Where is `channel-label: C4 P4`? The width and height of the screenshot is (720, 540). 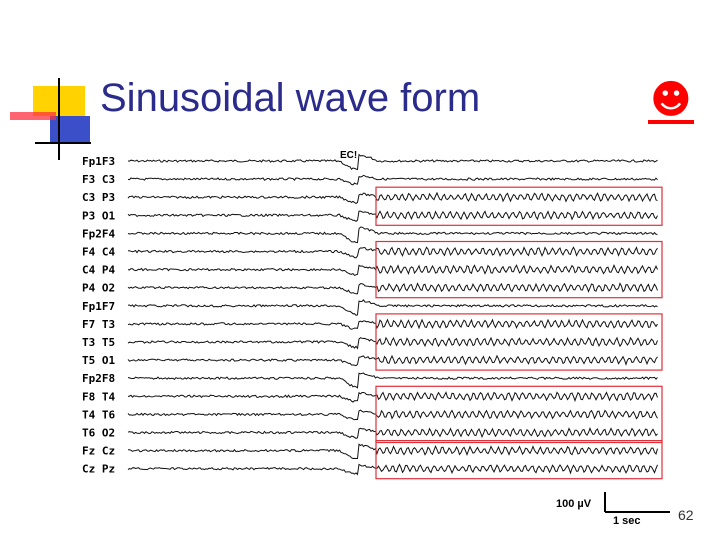
channel-label: C4 P4 is located at coordinates (98, 270).